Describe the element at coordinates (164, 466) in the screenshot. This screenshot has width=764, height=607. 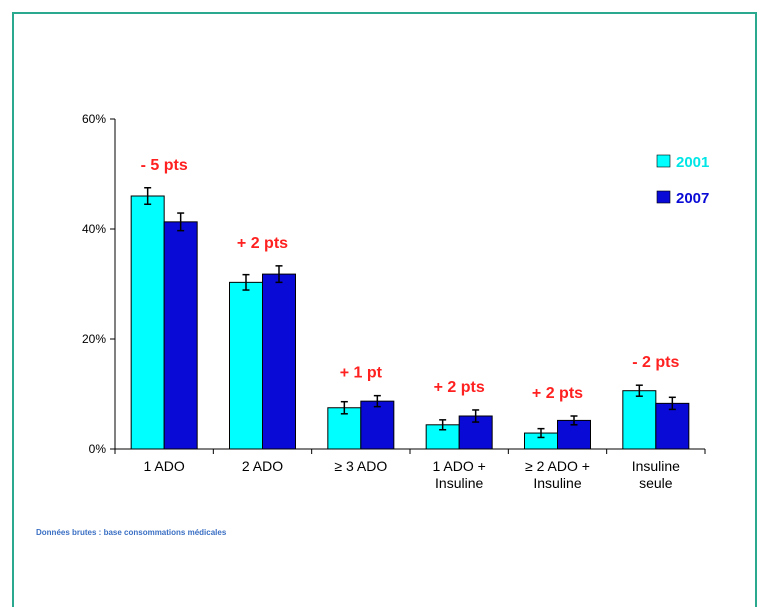
I see `x-tick-label: 1 ADO` at that location.